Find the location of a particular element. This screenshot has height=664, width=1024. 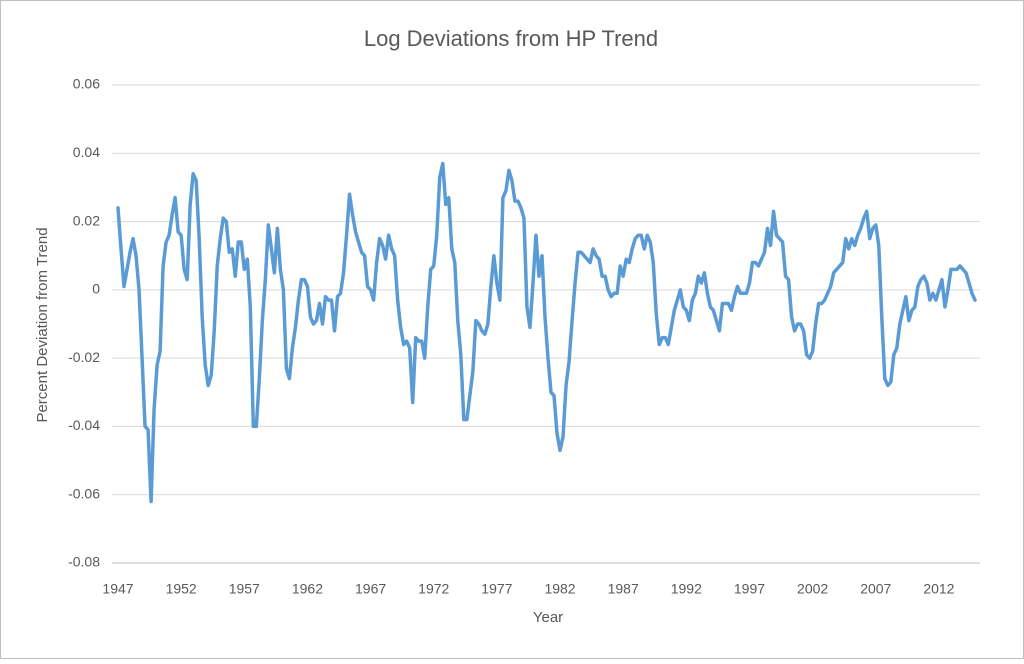

x-tick-label: 1982 is located at coordinates (559, 589).